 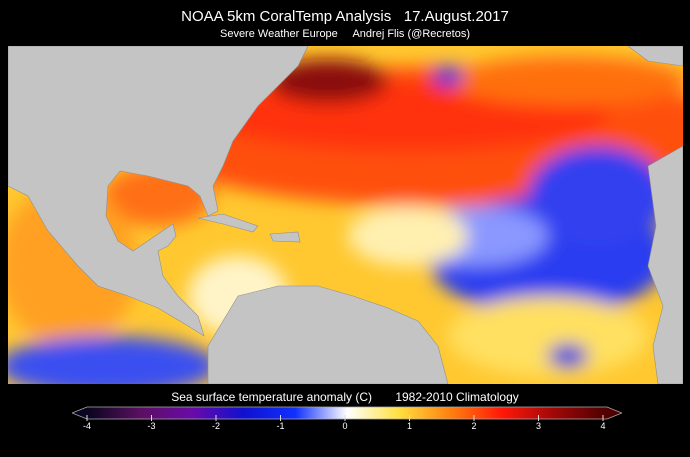 What do you see at coordinates (151, 426) in the screenshot?
I see `colorbar-tick-label: -3` at bounding box center [151, 426].